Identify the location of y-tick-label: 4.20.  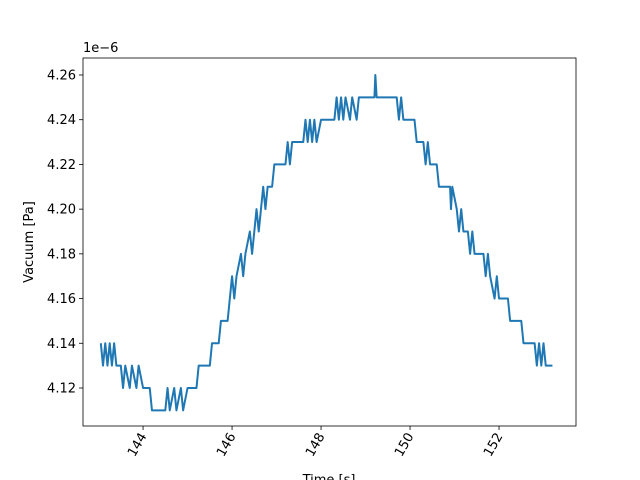
(61, 210).